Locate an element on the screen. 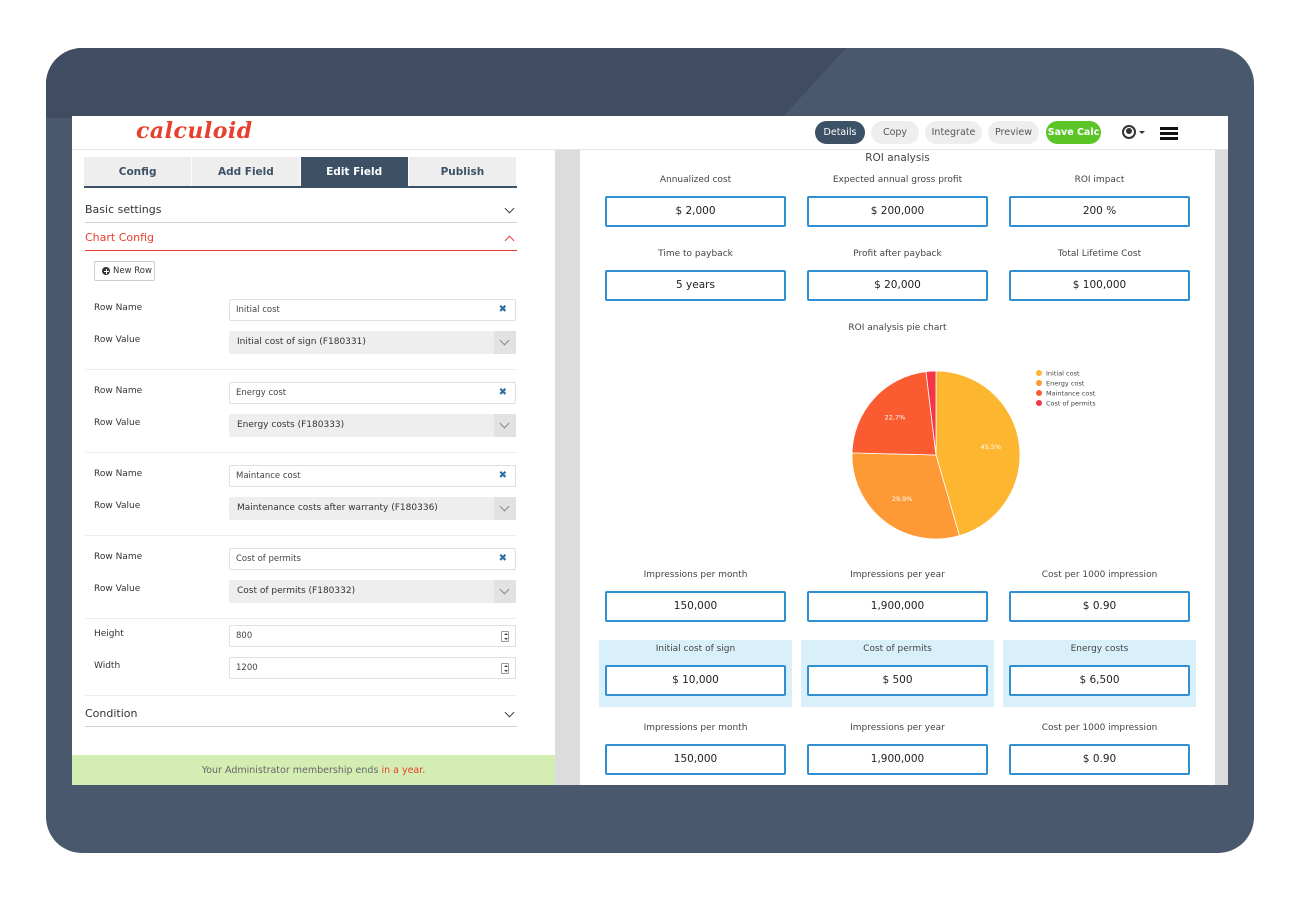 The width and height of the screenshot is (1300, 900). pie-data-label: 45,5% is located at coordinates (991, 447).